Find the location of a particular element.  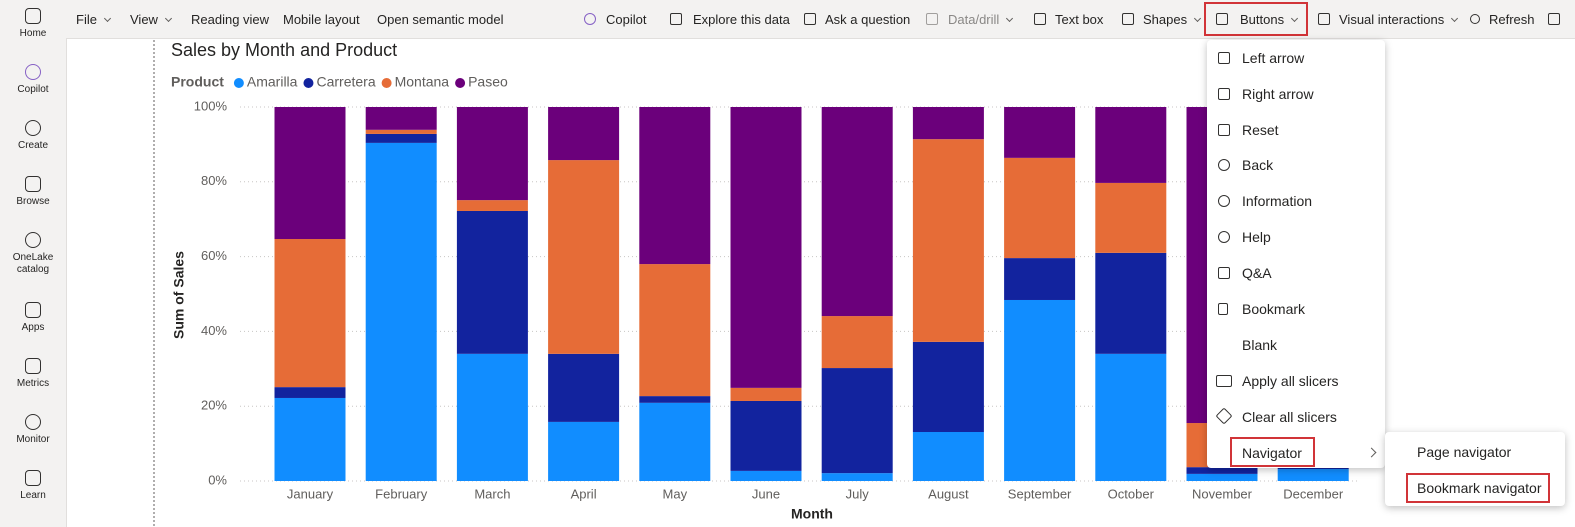

highlight is located at coordinates (1478, 488).